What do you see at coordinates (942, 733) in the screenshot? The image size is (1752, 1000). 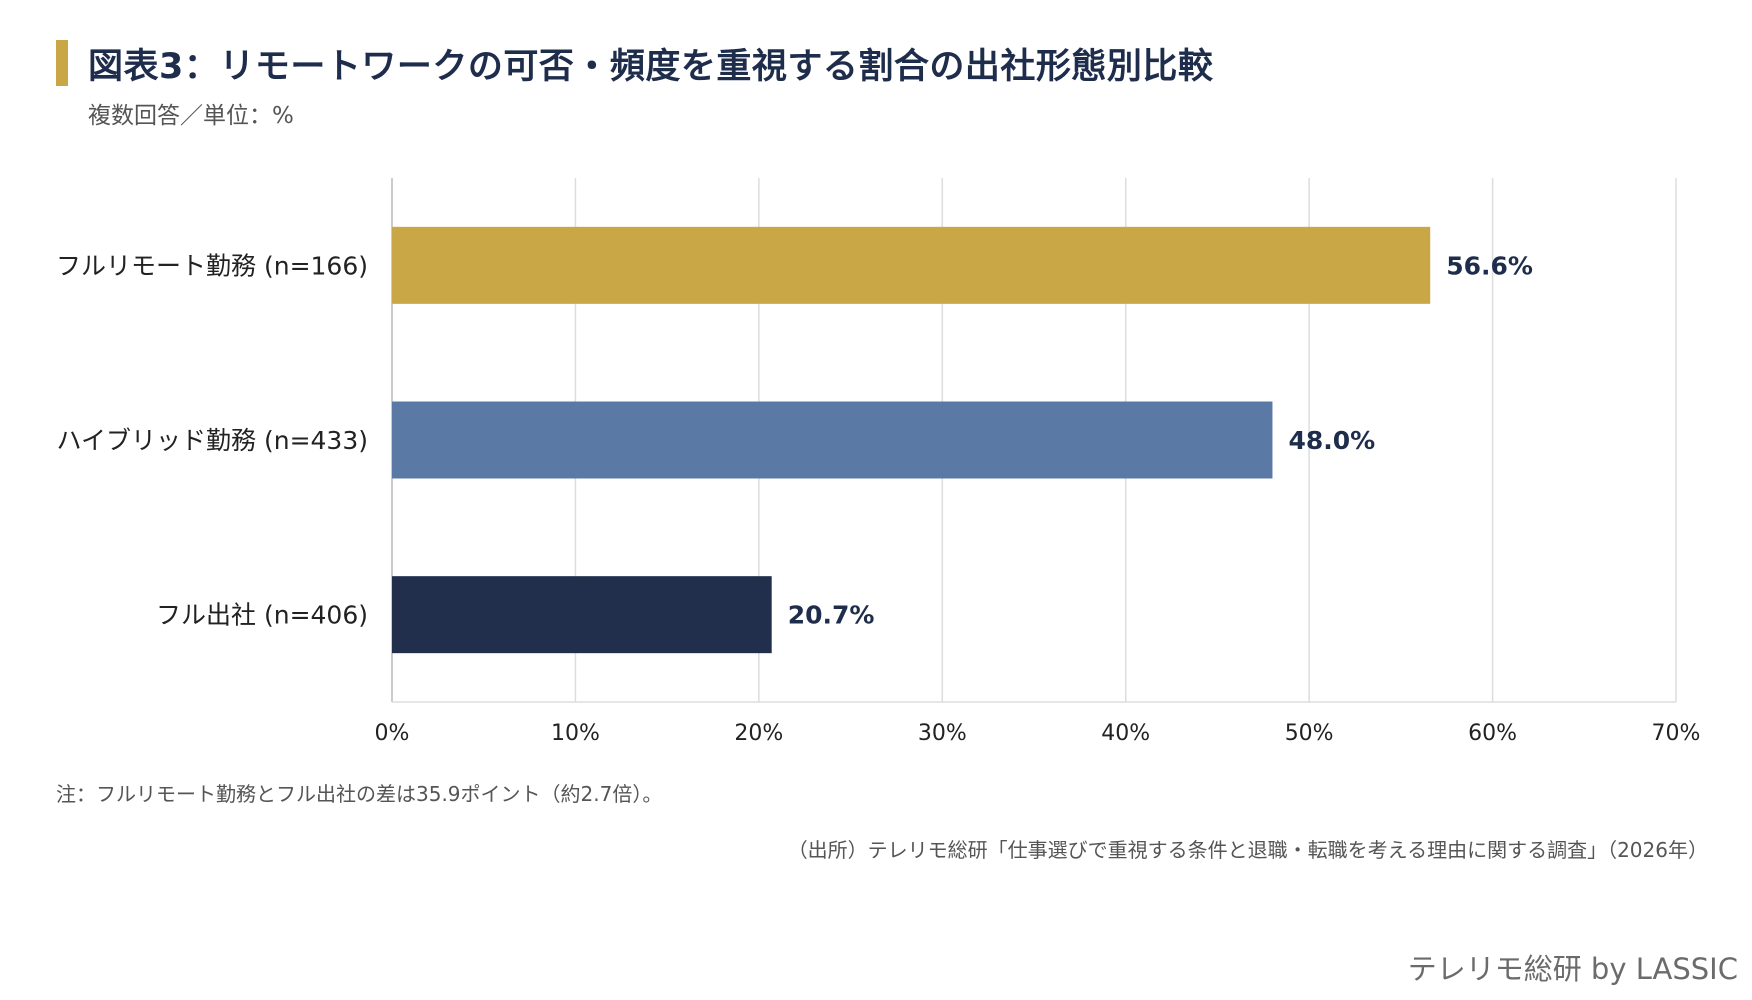 I see `x-tick-label: 30%` at bounding box center [942, 733].